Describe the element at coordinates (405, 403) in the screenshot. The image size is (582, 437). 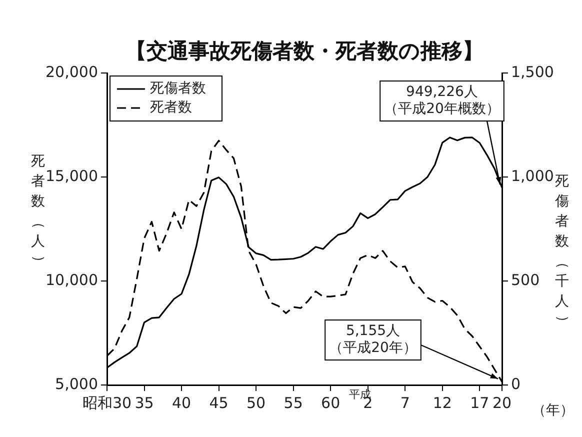
I see `x-tick-label: 7` at that location.